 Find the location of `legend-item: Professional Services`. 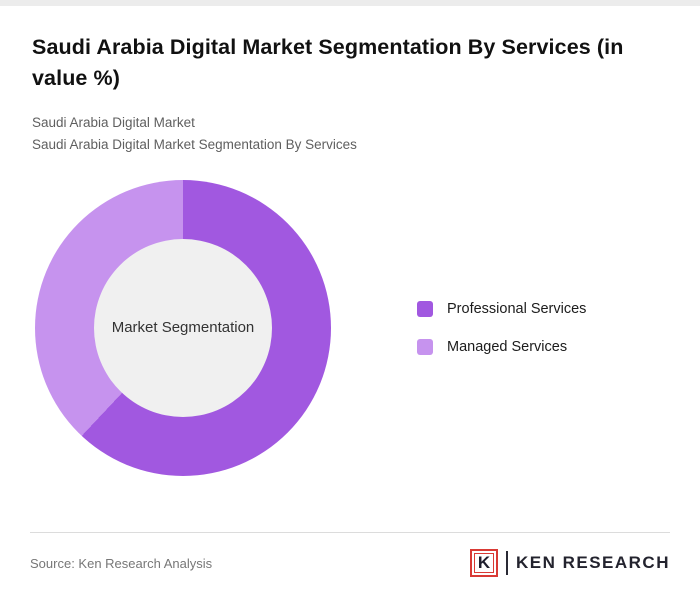

legend-item: Professional Services is located at coordinates (502, 308).